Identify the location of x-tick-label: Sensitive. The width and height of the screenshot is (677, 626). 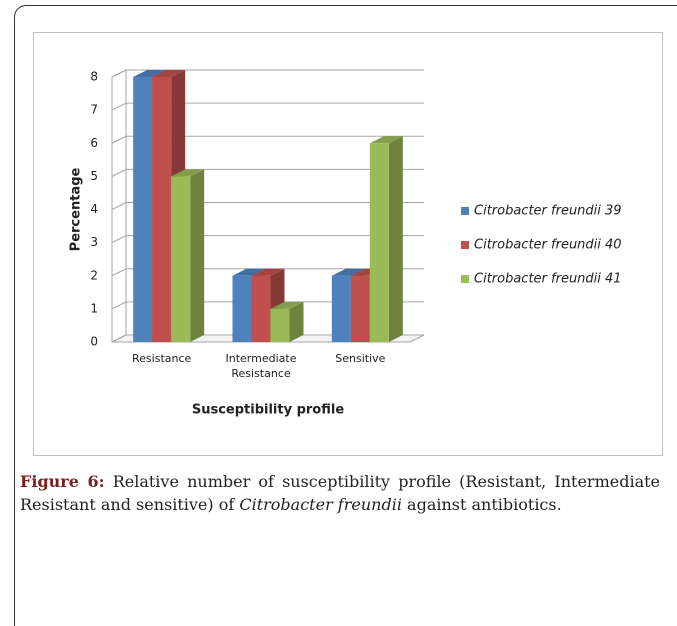
(360, 358).